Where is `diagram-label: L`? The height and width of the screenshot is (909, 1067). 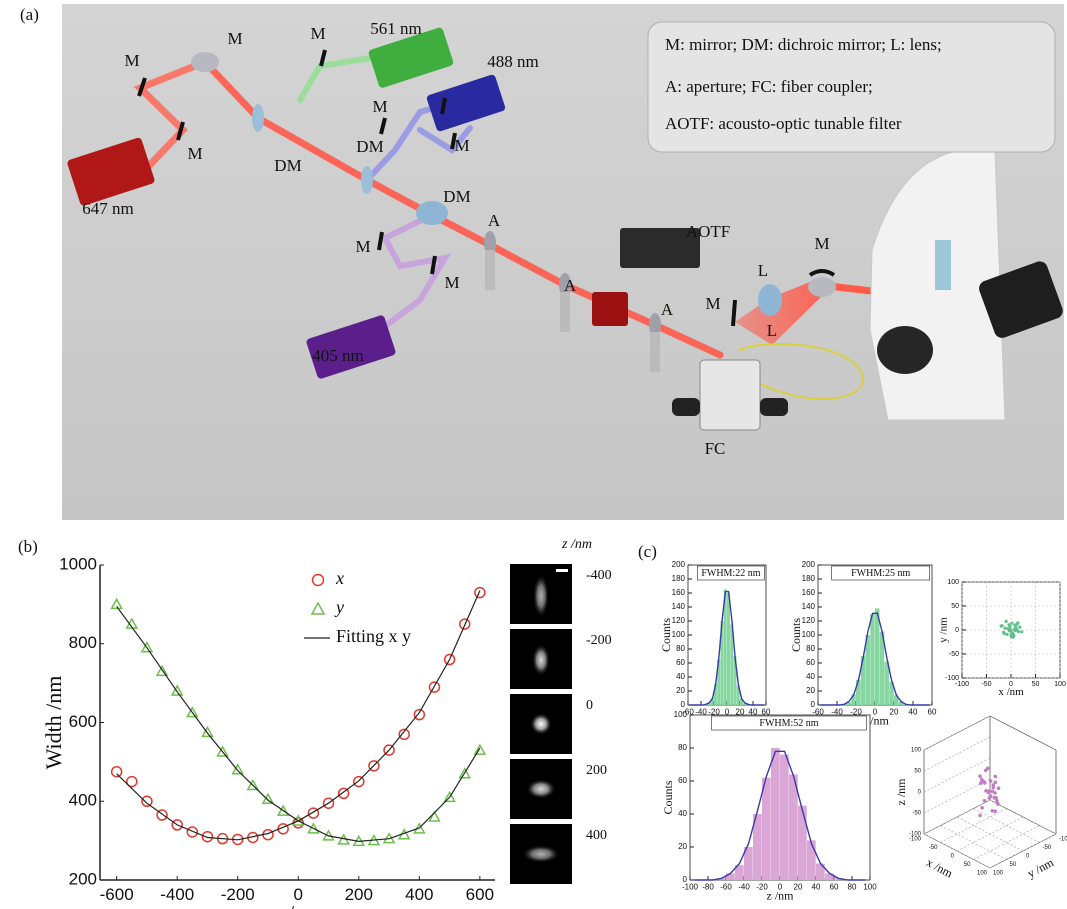
diagram-label: L is located at coordinates (763, 270).